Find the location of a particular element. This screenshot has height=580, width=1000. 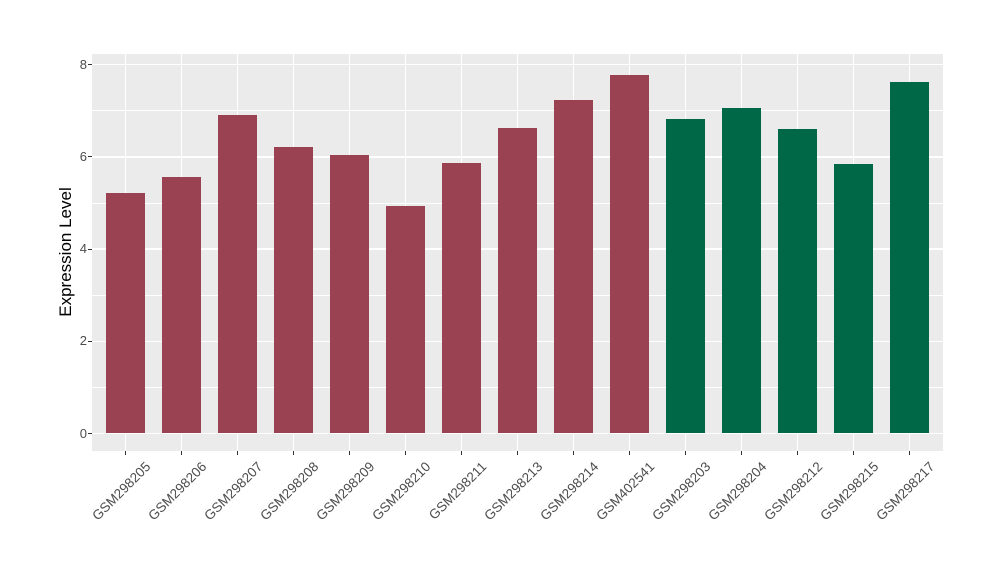

x-tick-label-GSM298206: GSM298206 is located at coordinates (177, 491).